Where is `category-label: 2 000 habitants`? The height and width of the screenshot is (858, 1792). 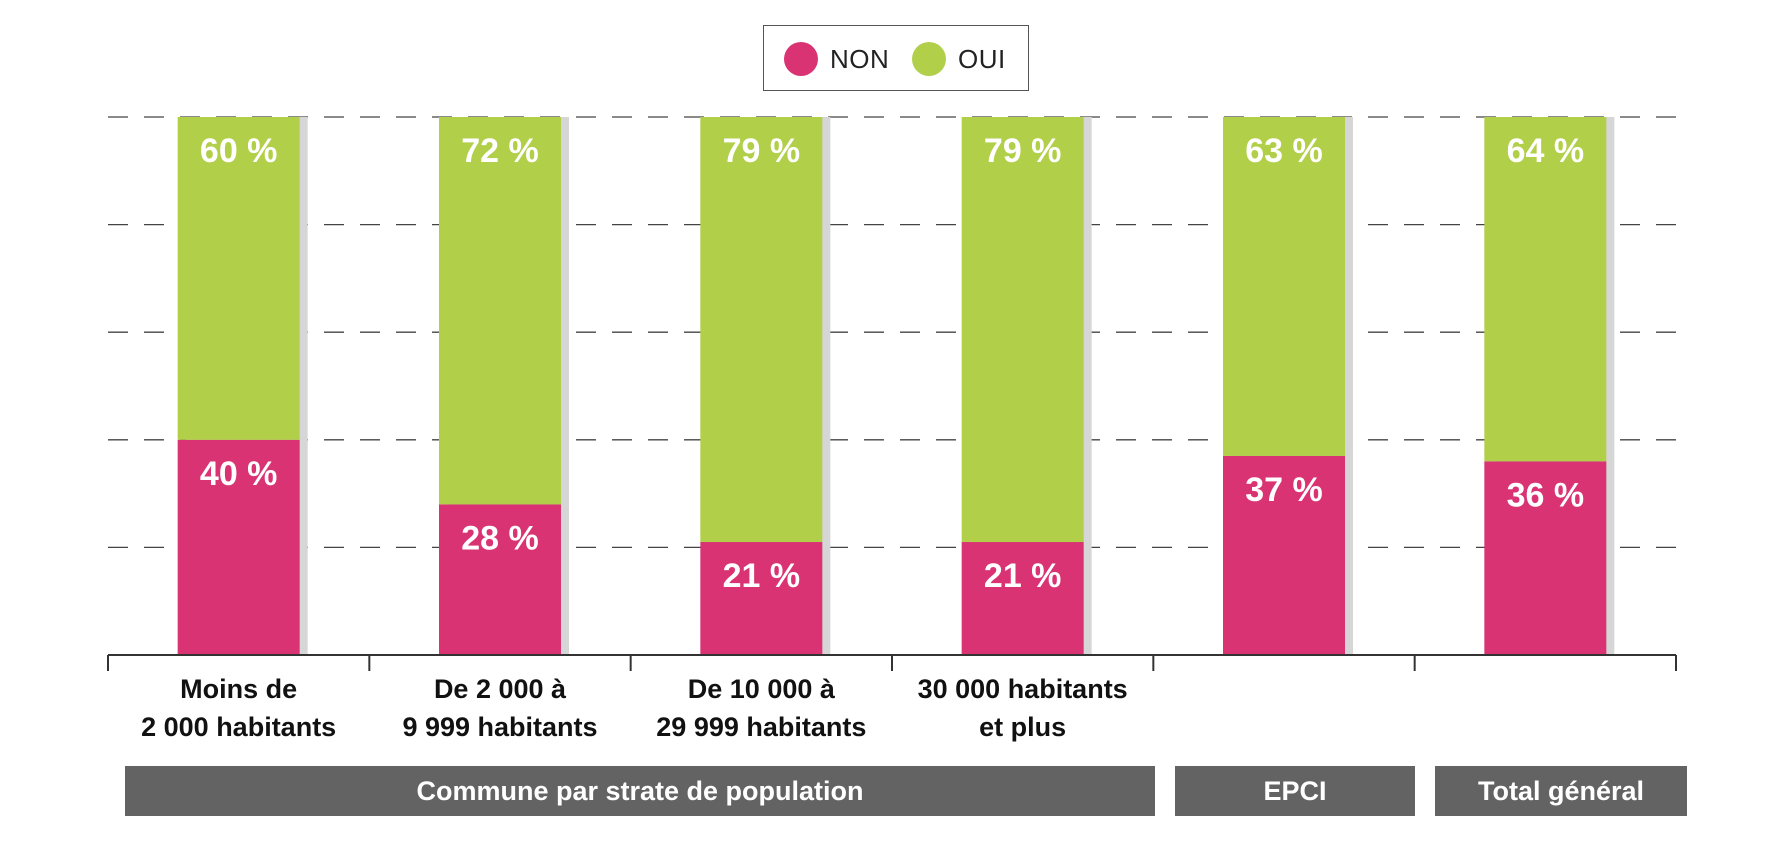 category-label: 2 000 habitants is located at coordinates (238, 727).